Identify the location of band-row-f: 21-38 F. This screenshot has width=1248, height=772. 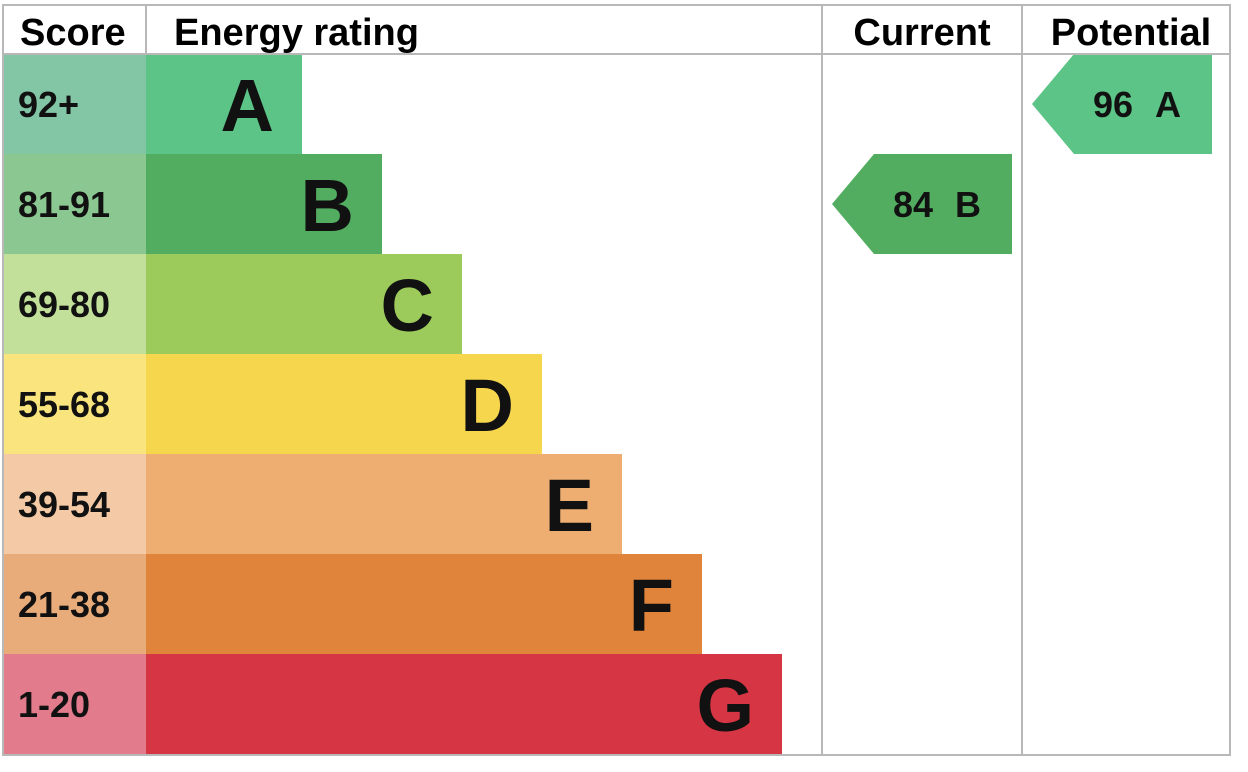
(352, 604).